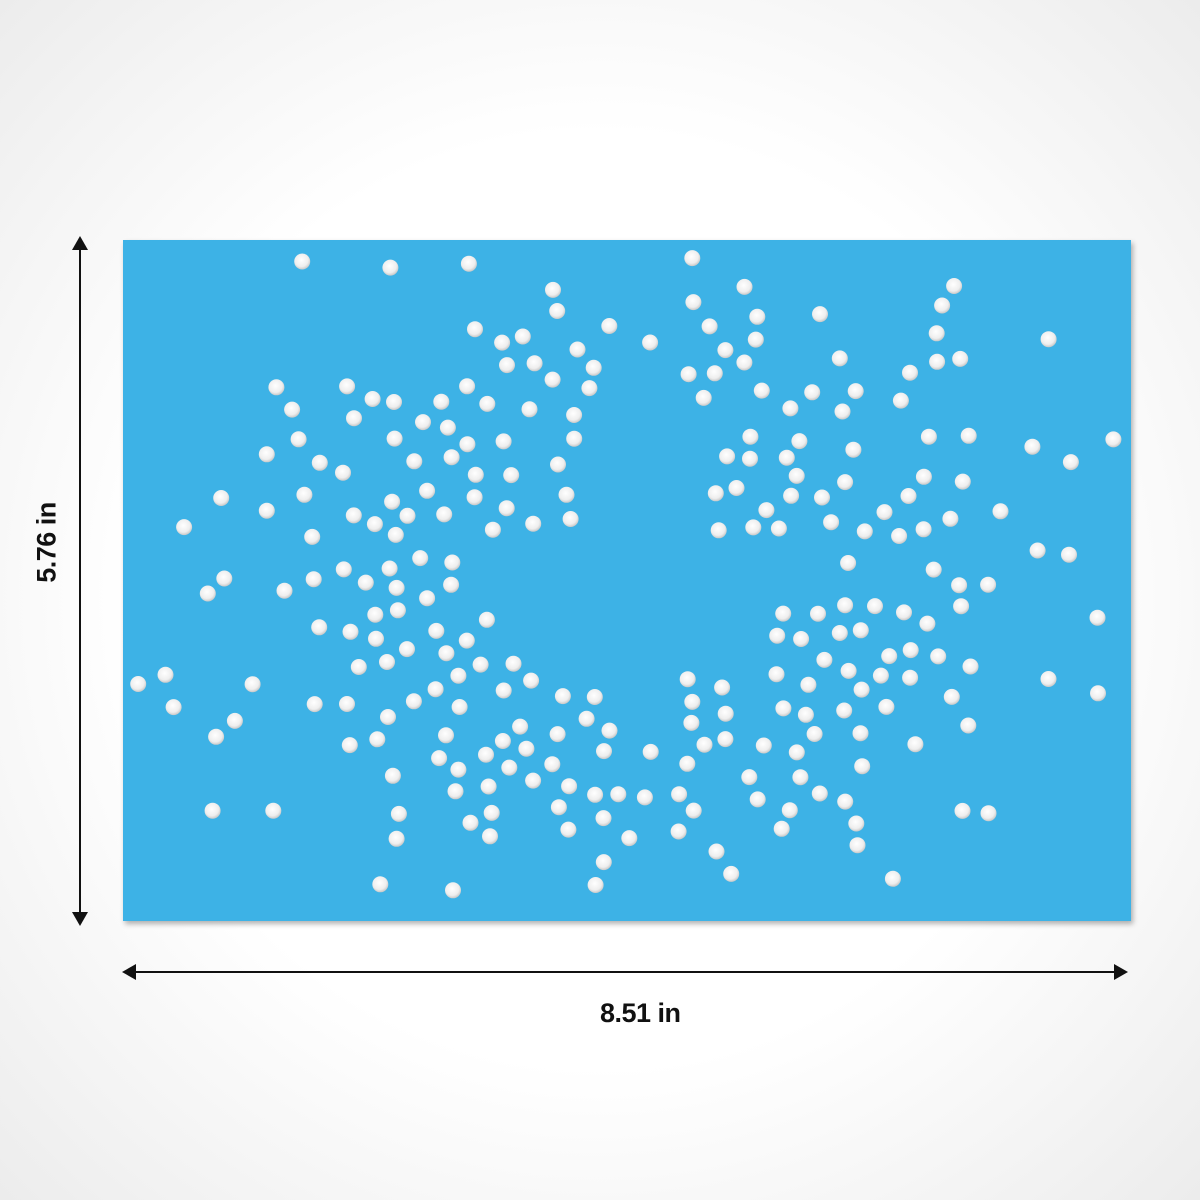 Image resolution: width=1200 pixels, height=1200 pixels. What do you see at coordinates (80, 582) in the screenshot?
I see `height-dimension-line` at bounding box center [80, 582].